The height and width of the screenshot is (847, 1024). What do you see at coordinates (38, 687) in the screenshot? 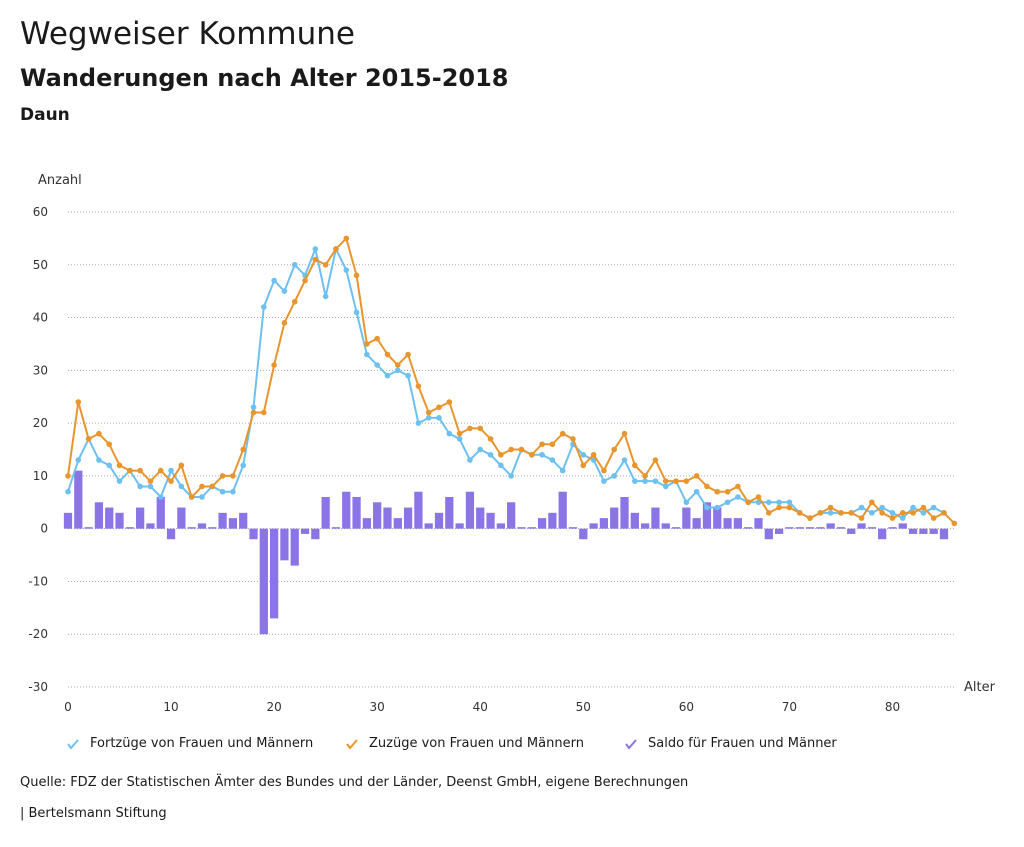
I see `y-tick-label: -30` at bounding box center [38, 687].